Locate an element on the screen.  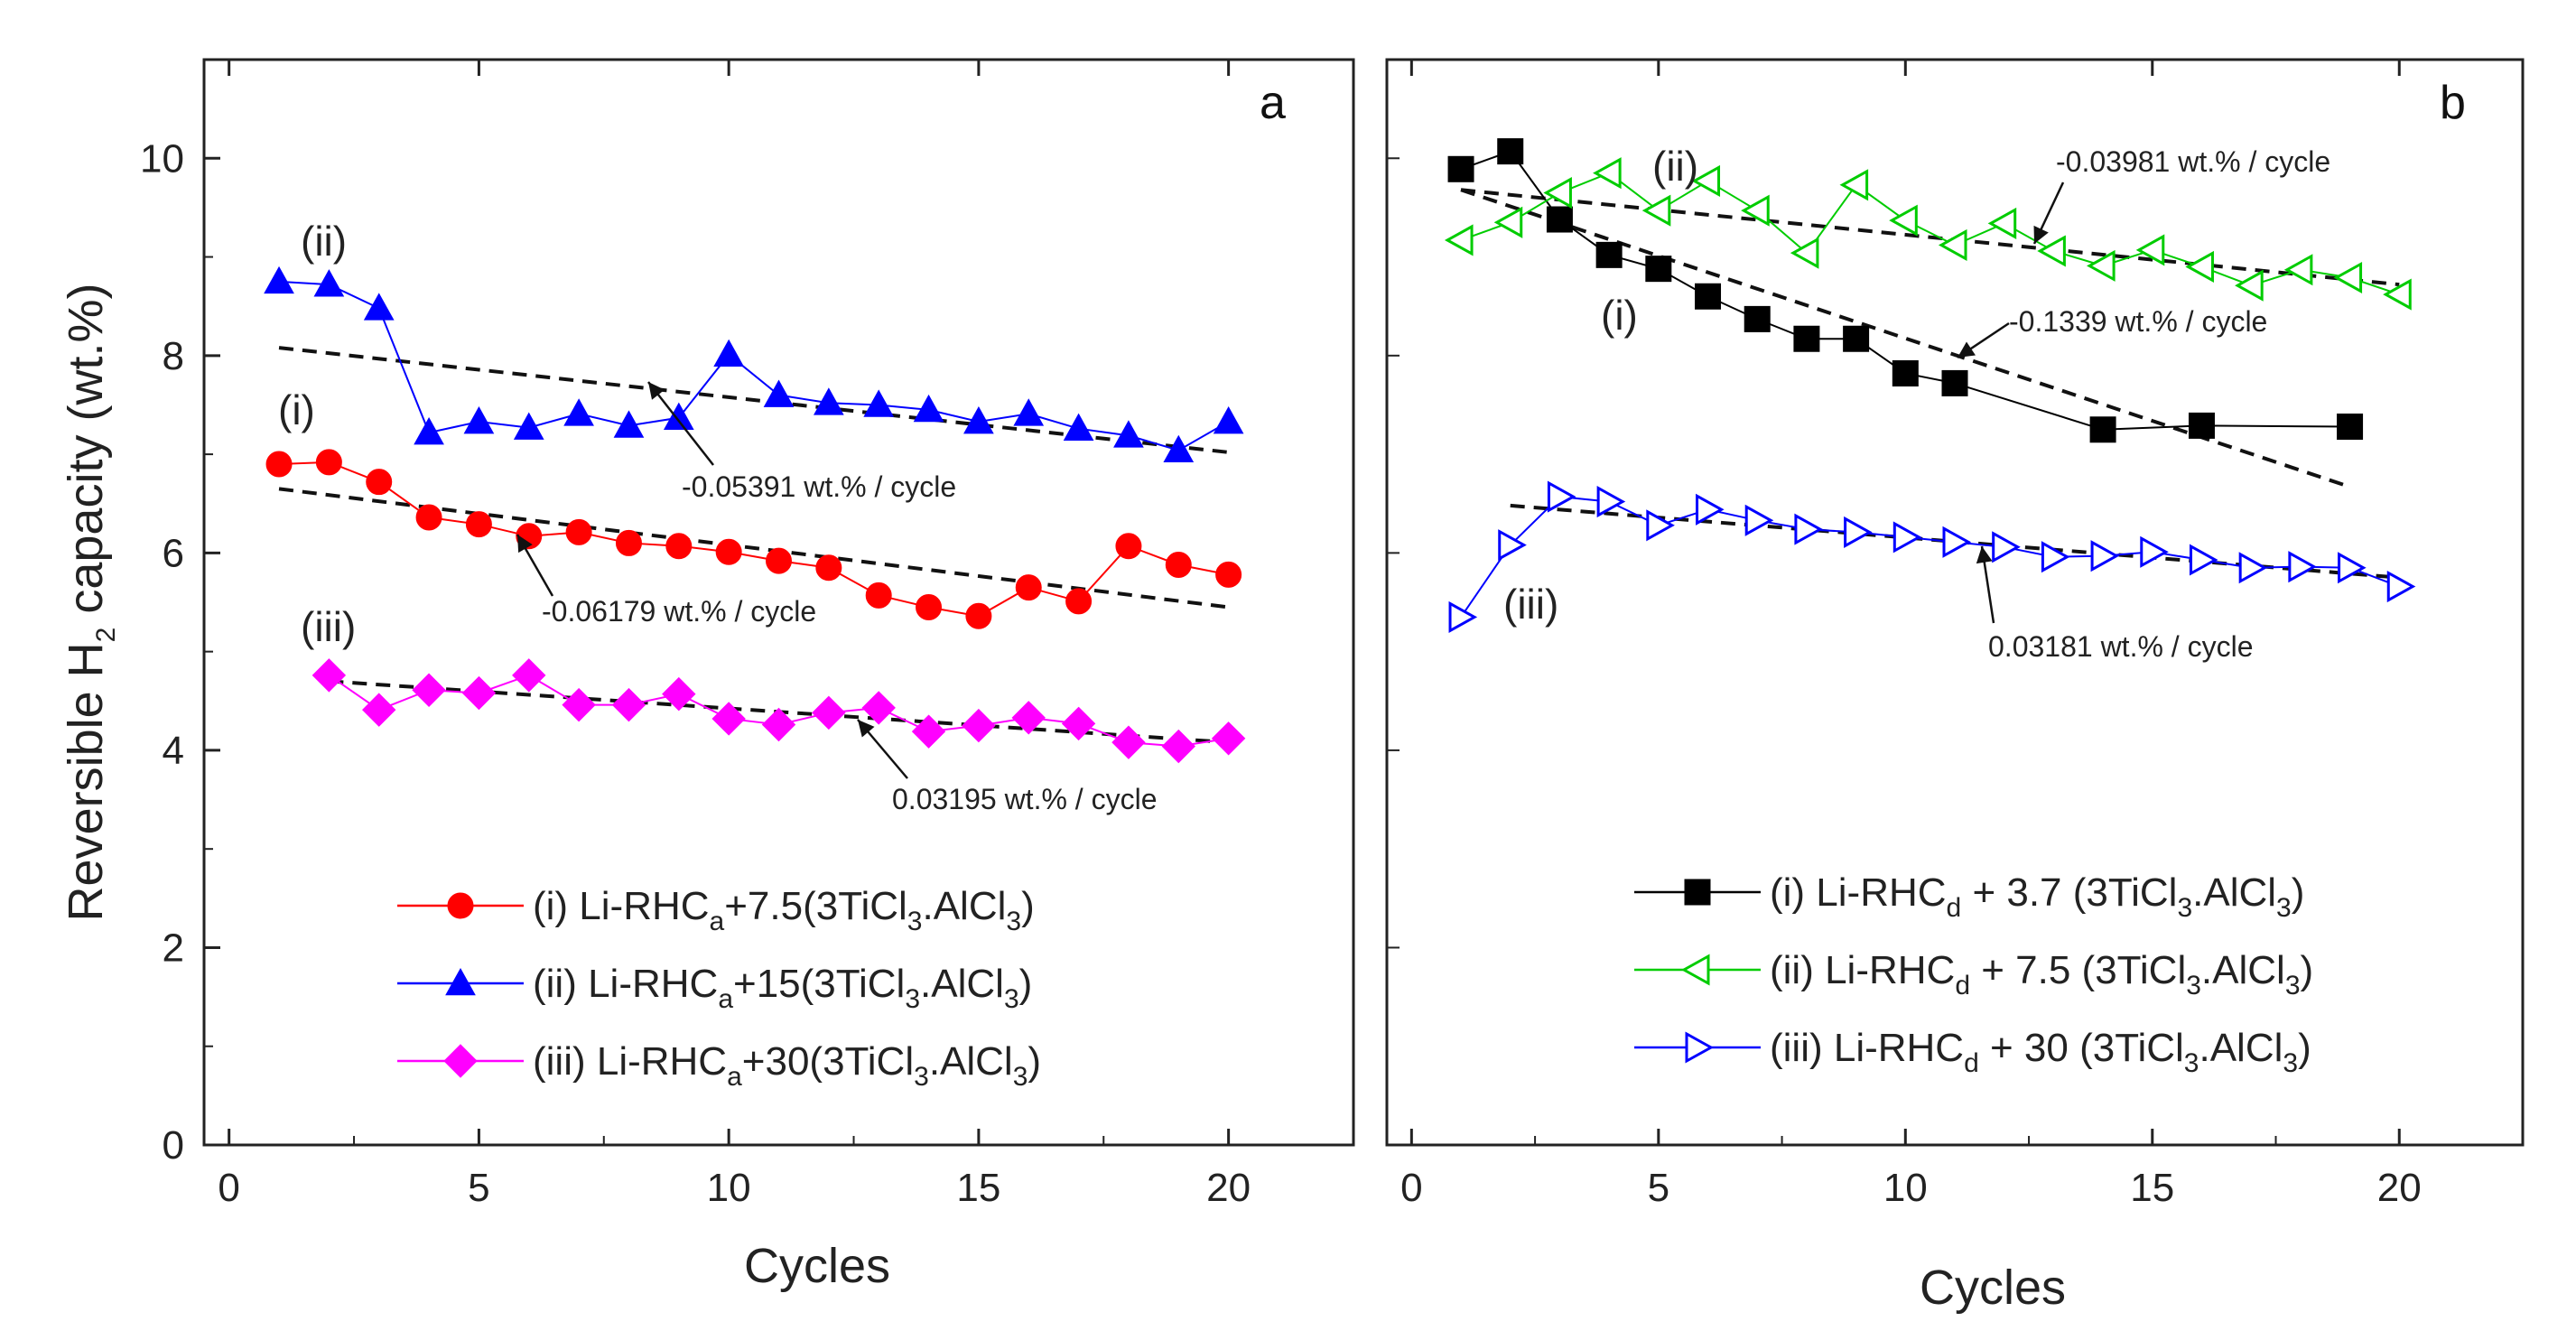
series-line-aii is located at coordinates (754, 365).